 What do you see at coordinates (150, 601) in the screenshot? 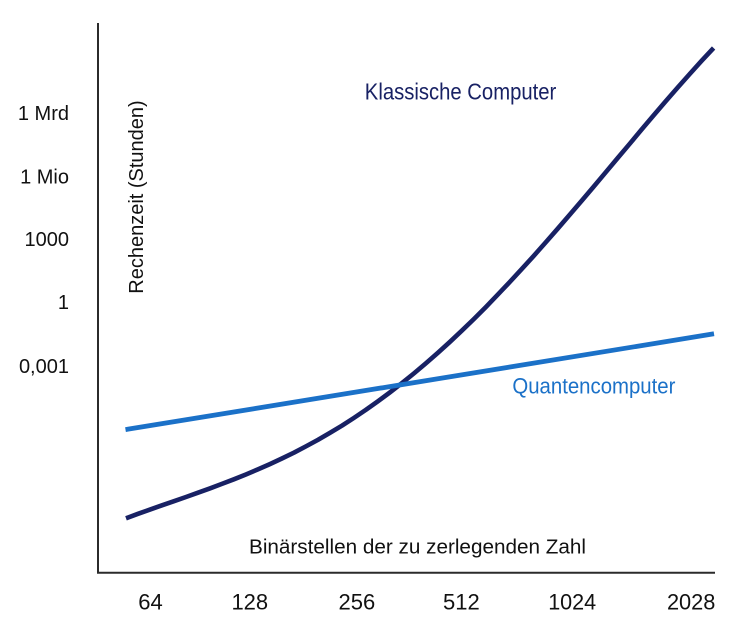
I see `svg-text: 64` at bounding box center [150, 601].